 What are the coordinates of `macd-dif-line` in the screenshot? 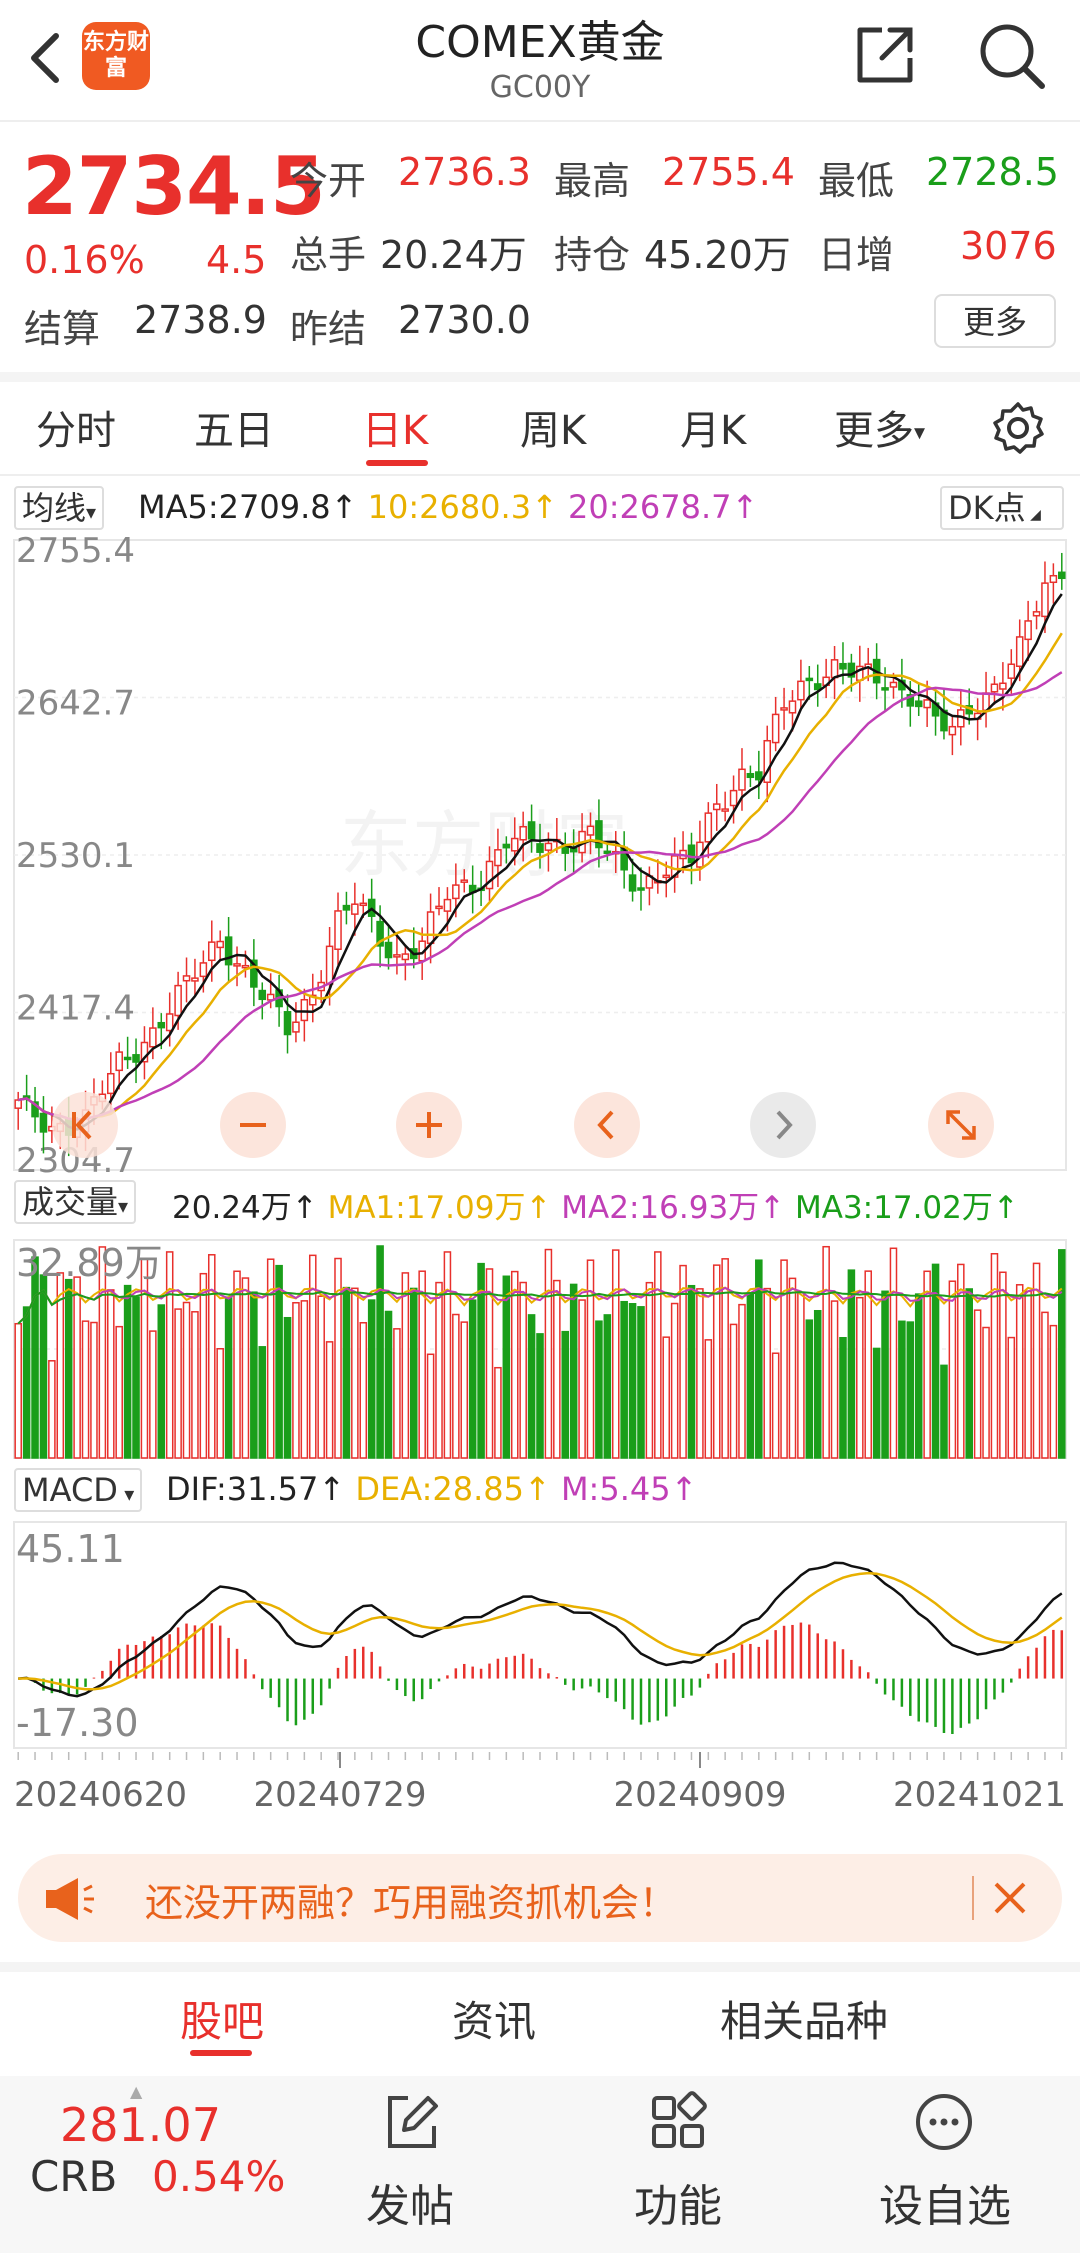 It's located at (540, 1629).